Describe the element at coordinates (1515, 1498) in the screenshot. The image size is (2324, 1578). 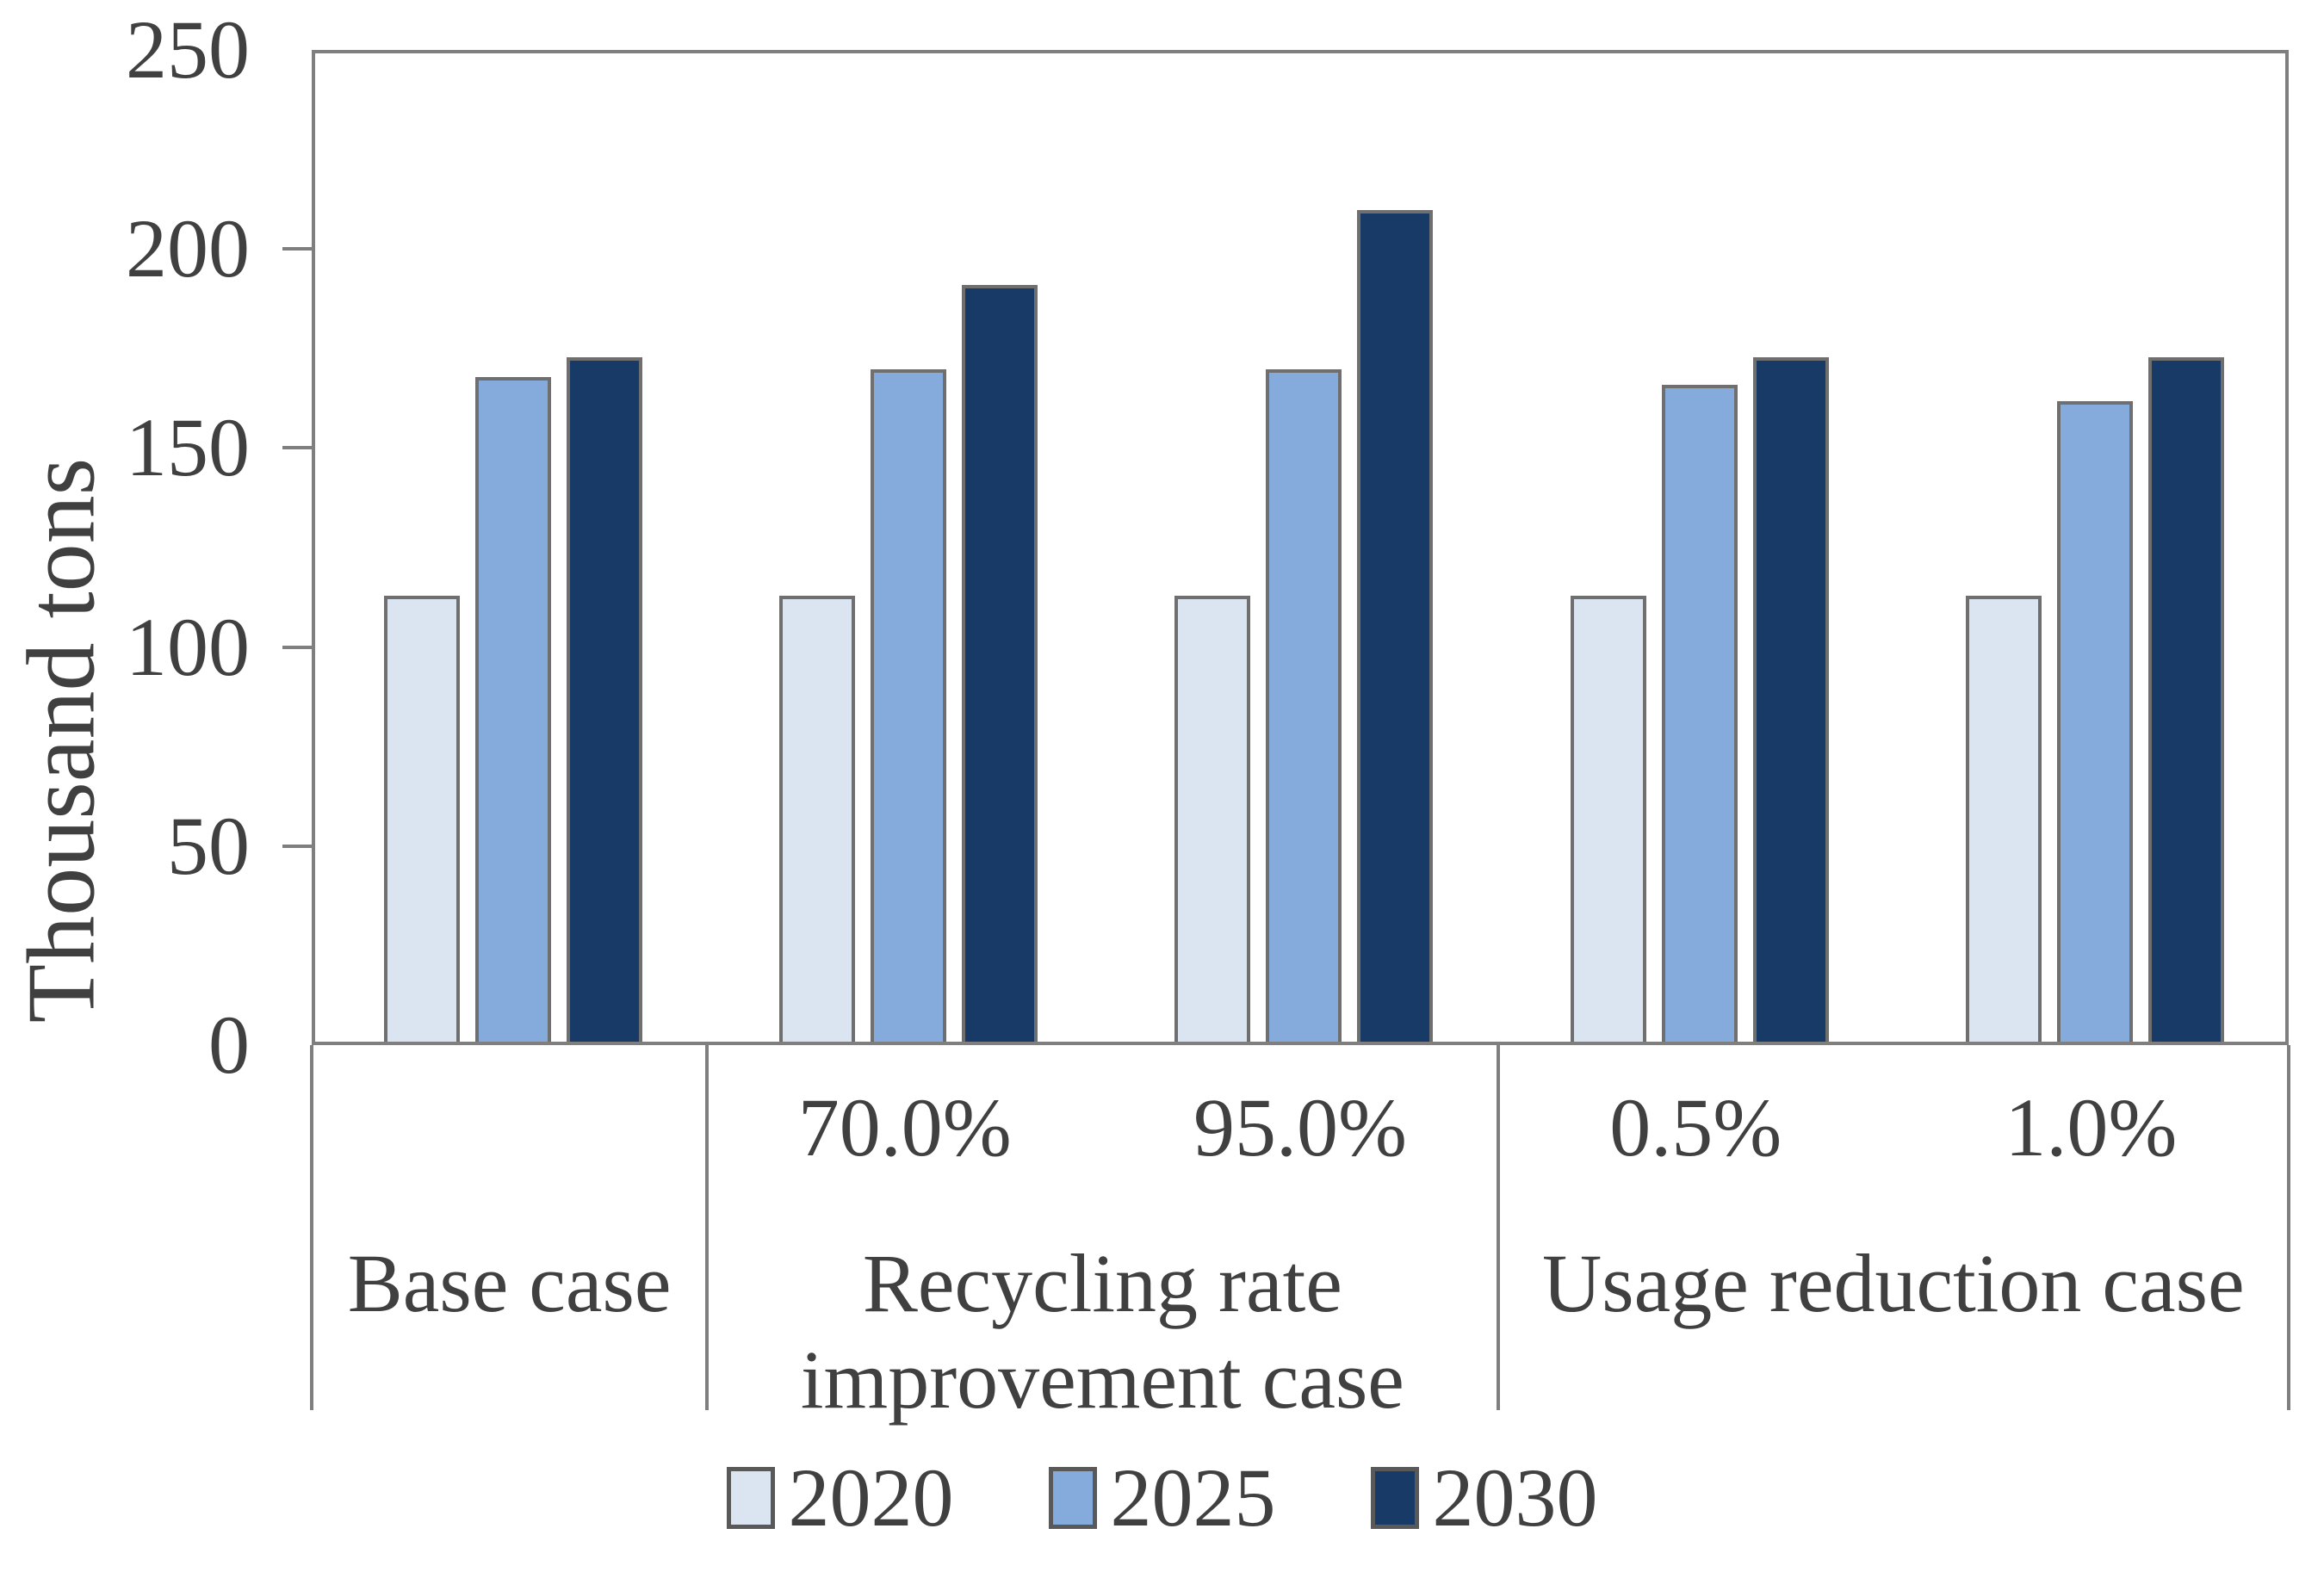
I see `legend-label-2030: 2030` at that location.